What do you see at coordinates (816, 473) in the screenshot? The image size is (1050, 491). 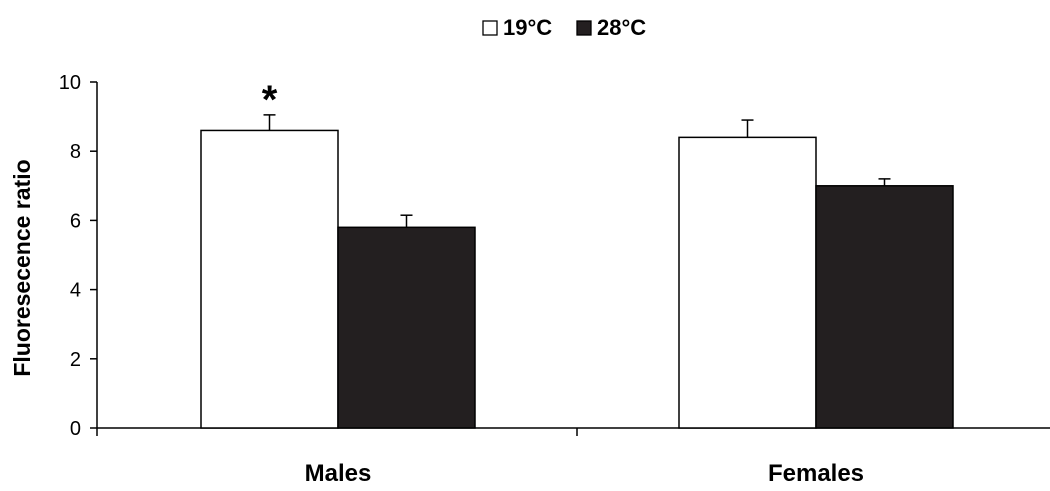 I see `x-tick-label: Females` at bounding box center [816, 473].